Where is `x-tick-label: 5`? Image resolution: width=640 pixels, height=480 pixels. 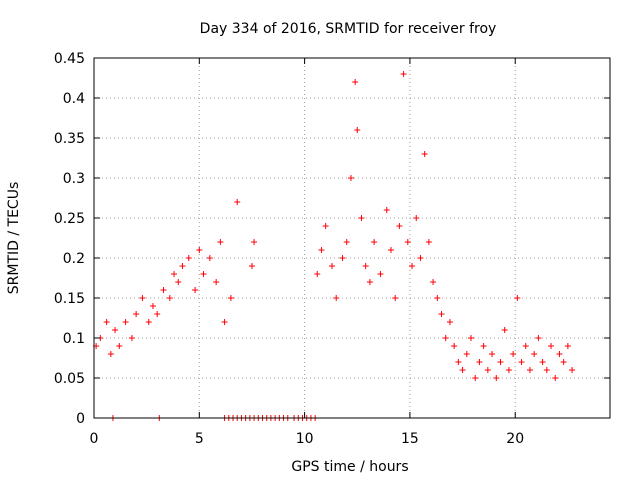
x-tick-label: 5 is located at coordinates (199, 439).